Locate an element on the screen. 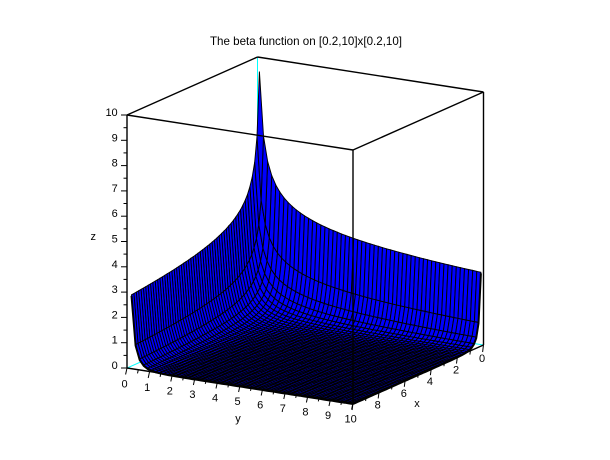  svg-text: y is located at coordinates (238, 419).